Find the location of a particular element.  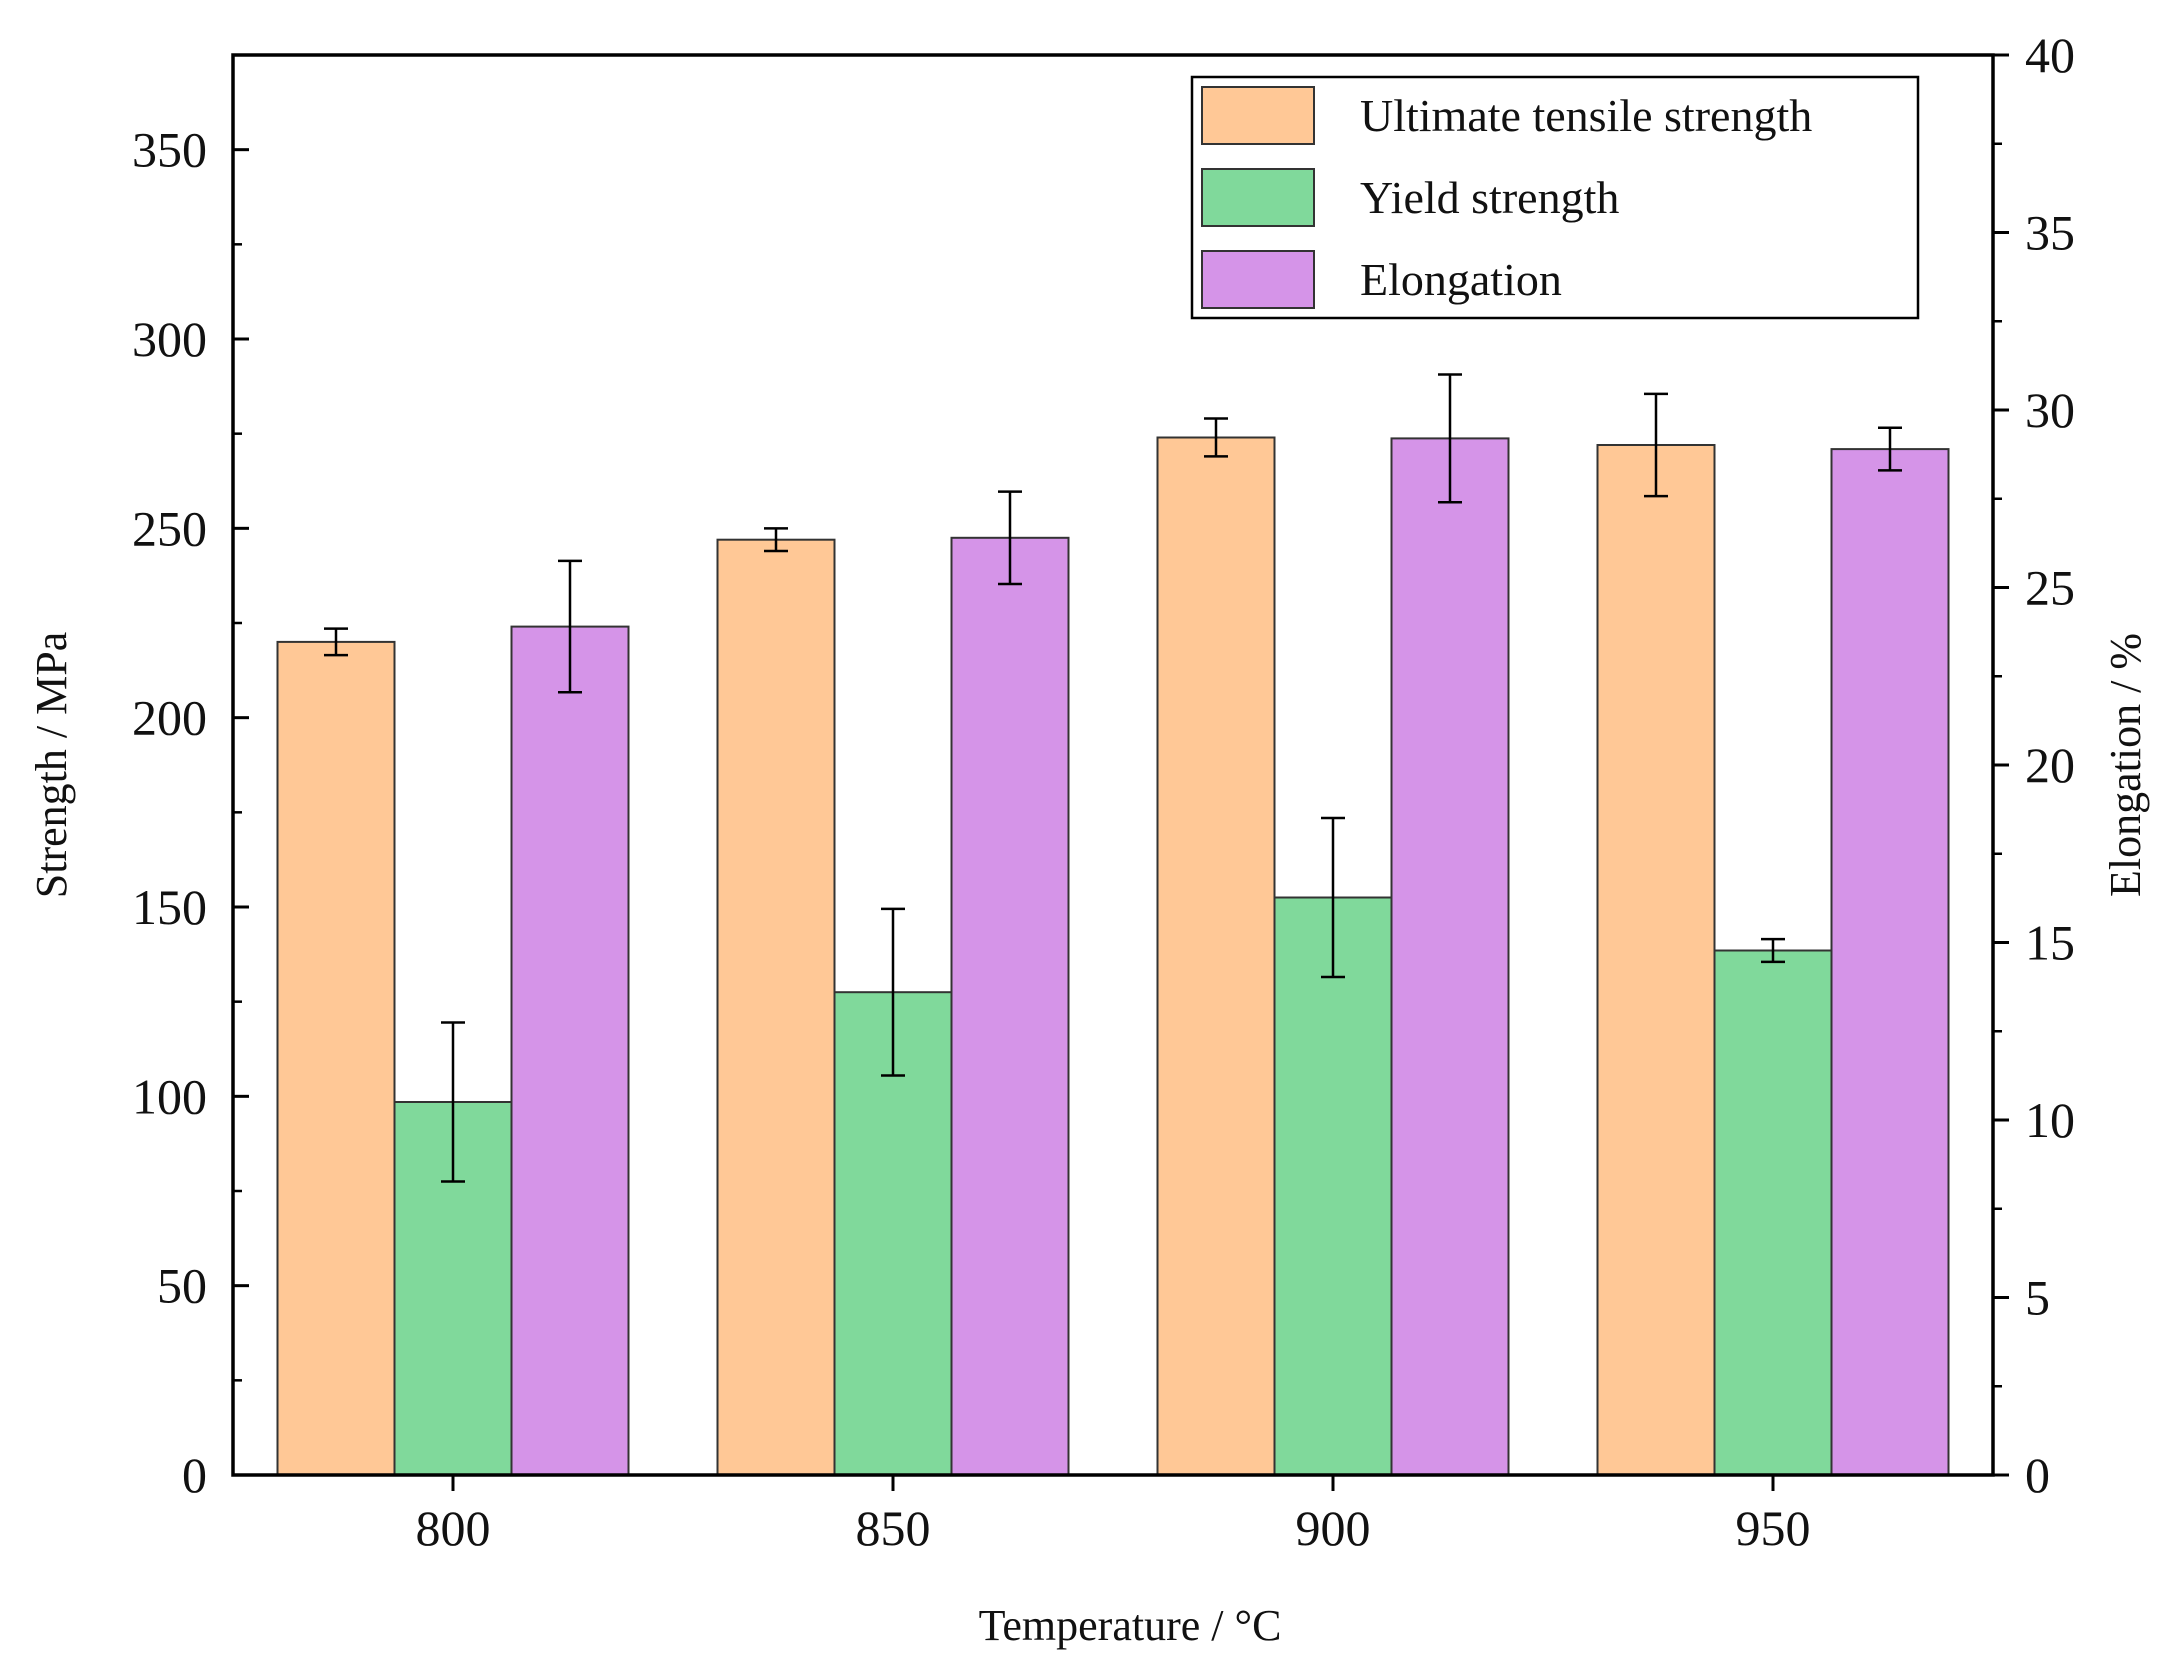

left-y-tick-label: 350 is located at coordinates (169, 150).